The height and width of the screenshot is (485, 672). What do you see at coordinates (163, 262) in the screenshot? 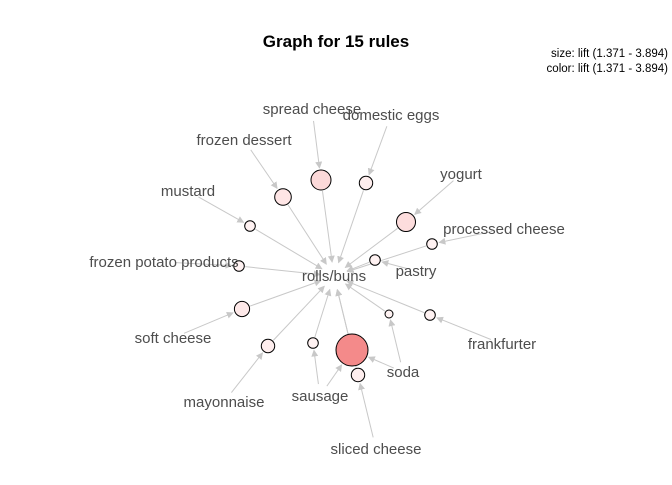
I see `item-label: frozen potato products` at bounding box center [163, 262].